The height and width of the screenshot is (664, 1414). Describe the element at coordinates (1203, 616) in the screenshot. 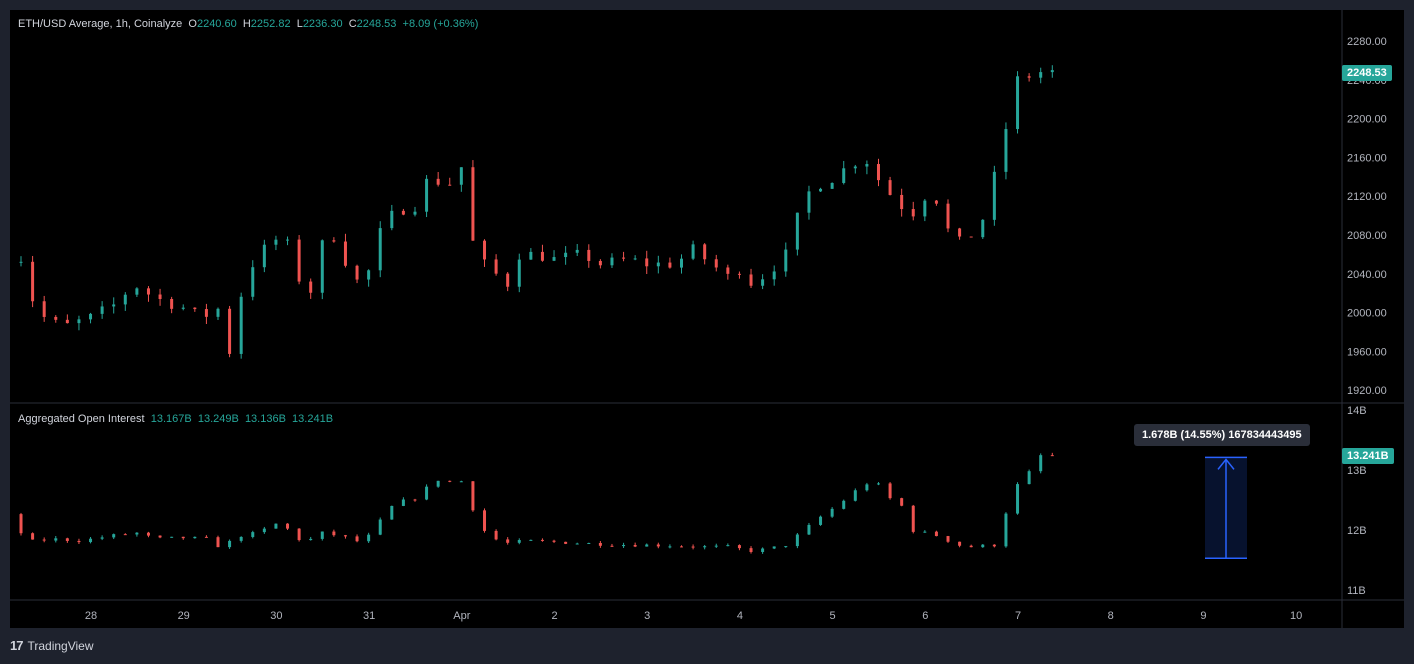

I see `x-tick-label: 9` at that location.